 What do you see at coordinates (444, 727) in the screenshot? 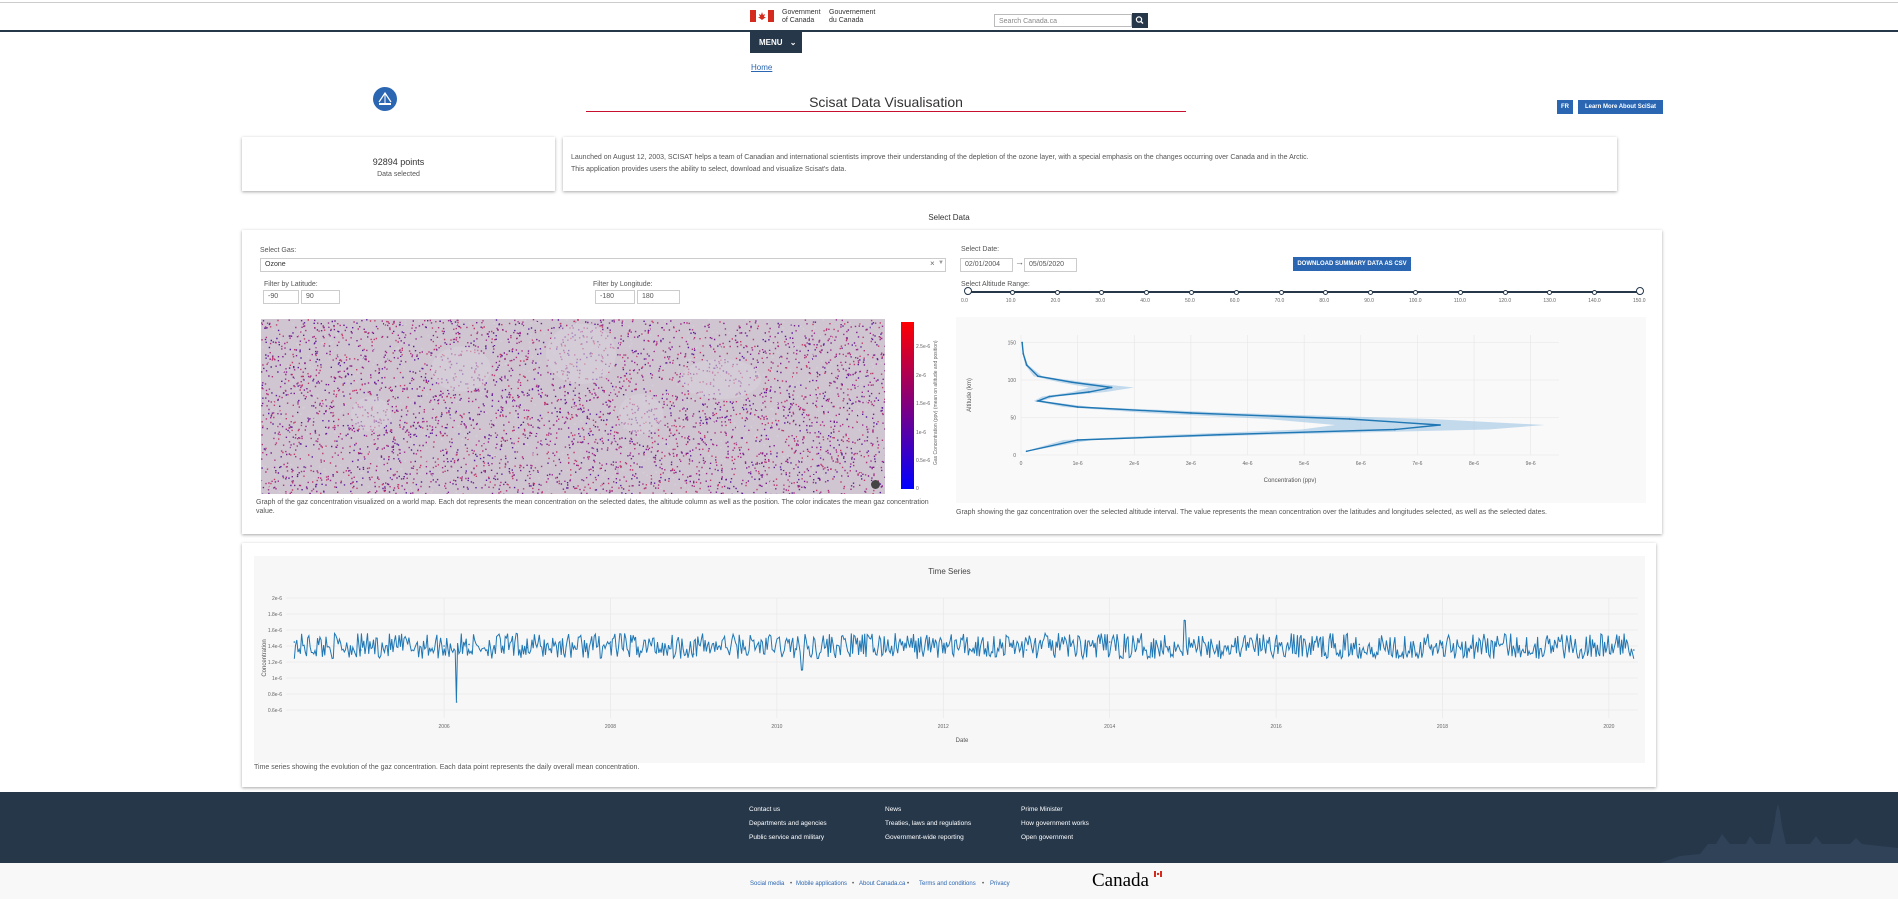
I see `ts-x-tick: 2006` at bounding box center [444, 727].